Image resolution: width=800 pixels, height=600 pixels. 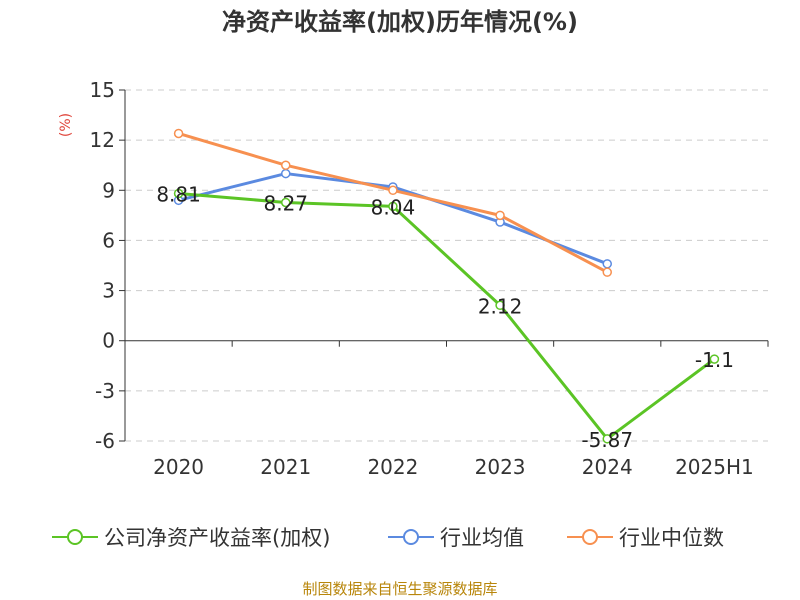 What do you see at coordinates (500, 467) in the screenshot?
I see `x-tick-label: 2023` at bounding box center [500, 467].